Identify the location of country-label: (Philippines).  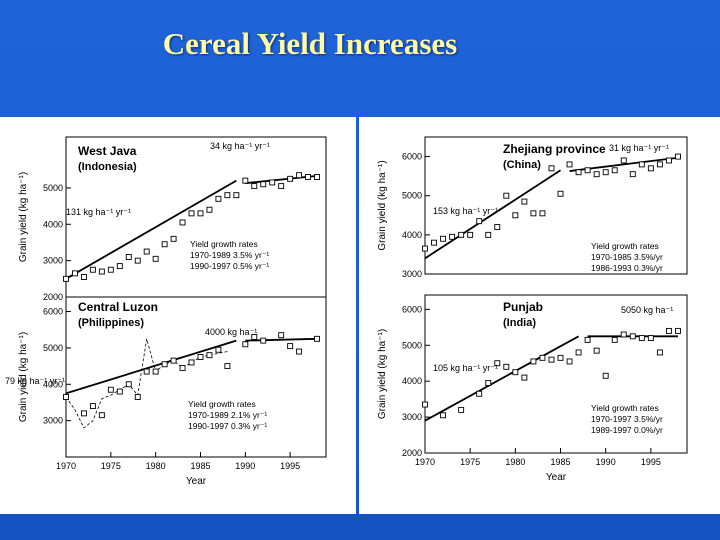
(111, 323).